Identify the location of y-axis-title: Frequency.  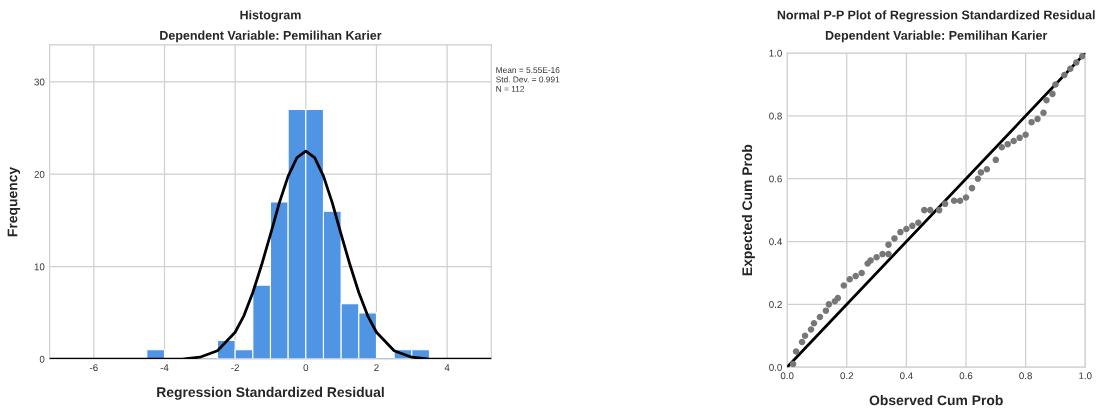
(14, 201).